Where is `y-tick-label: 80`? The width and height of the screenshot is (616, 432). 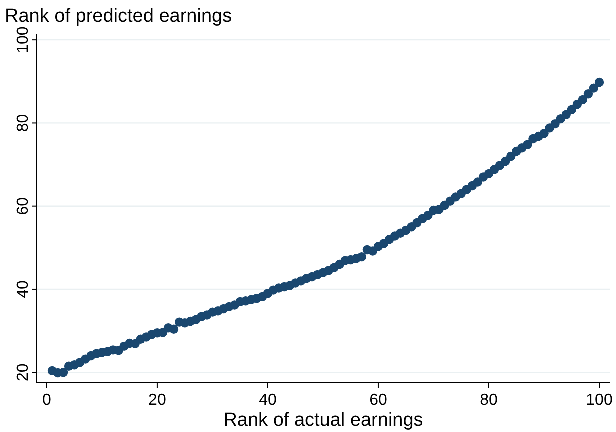
y-tick-label: 80 is located at coordinates (23, 123).